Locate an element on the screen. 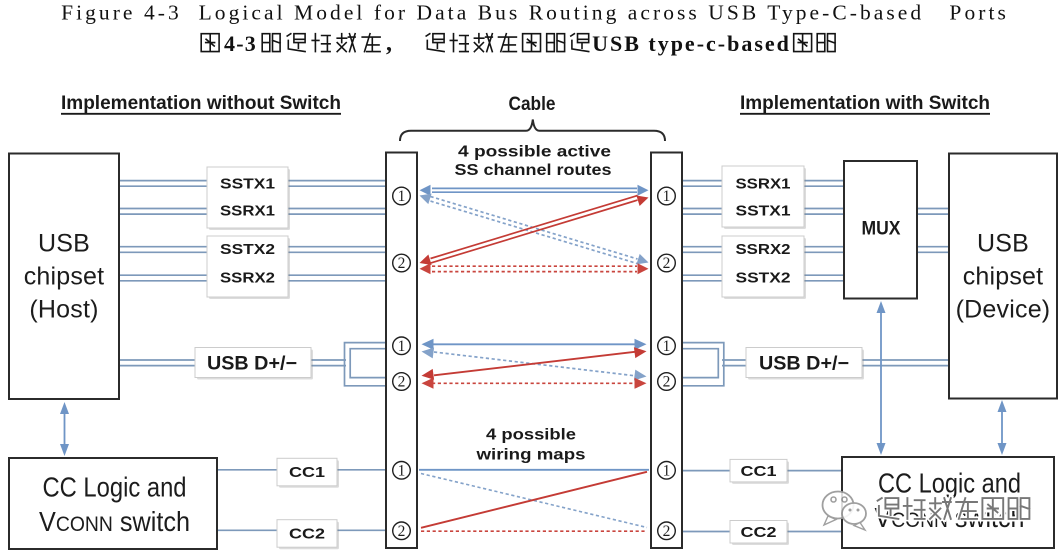 The height and width of the screenshot is (556, 1063). svg-text: MUX is located at coordinates (881, 229).